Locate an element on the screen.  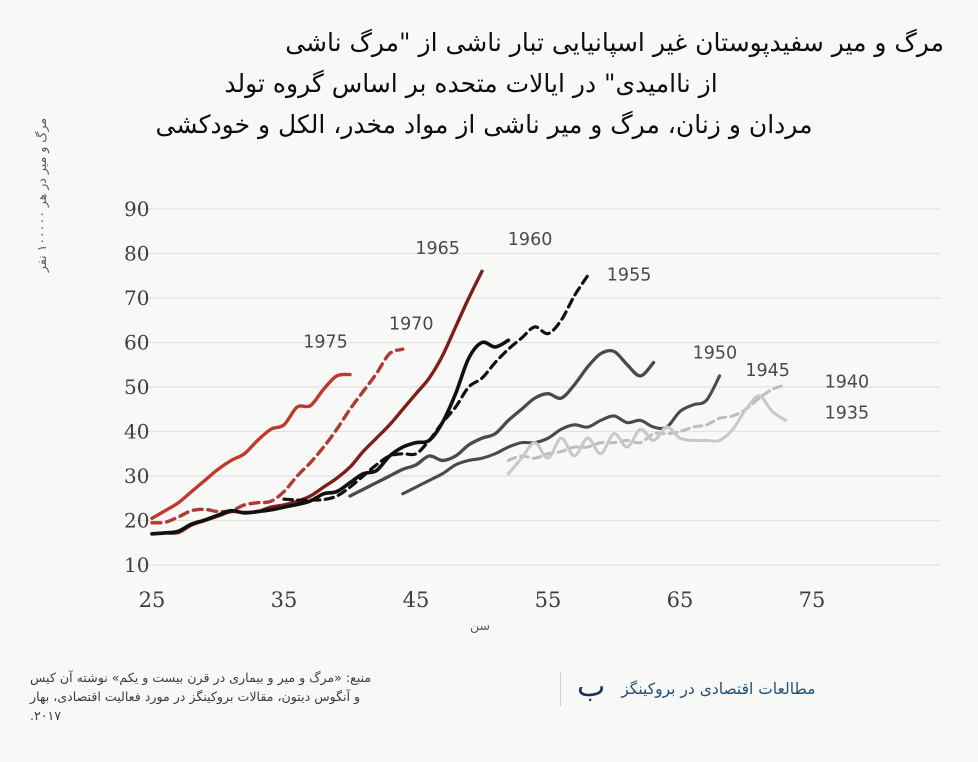
x-tick-label: 75 is located at coordinates (812, 600).